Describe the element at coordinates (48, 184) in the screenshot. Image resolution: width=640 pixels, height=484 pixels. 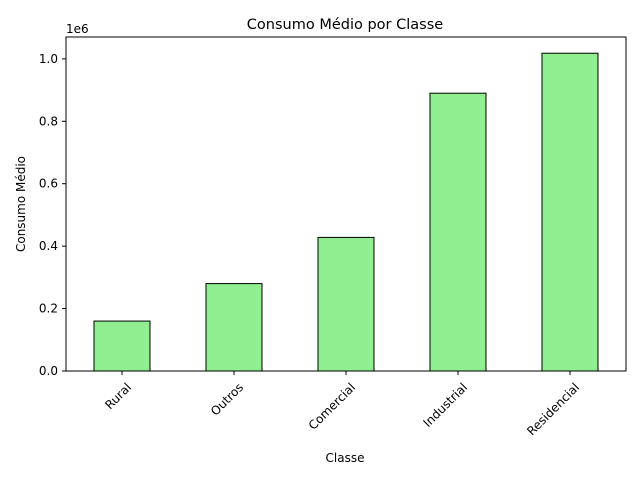
I see `y-tick-label: 0.6` at that location.